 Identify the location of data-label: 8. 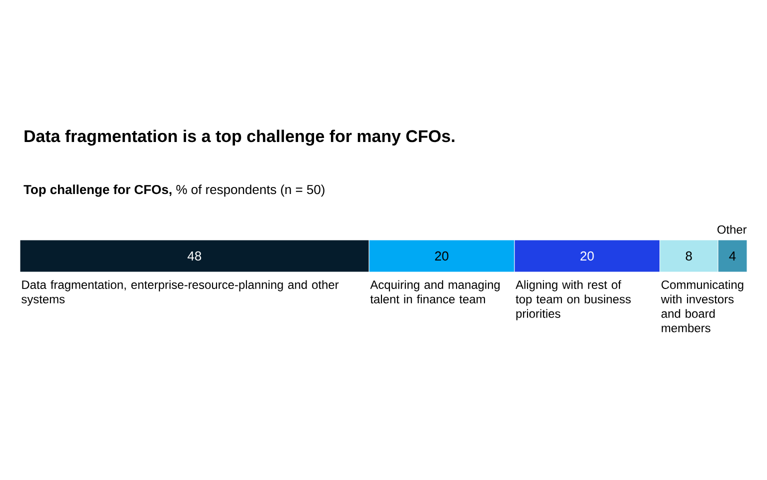
(689, 256).